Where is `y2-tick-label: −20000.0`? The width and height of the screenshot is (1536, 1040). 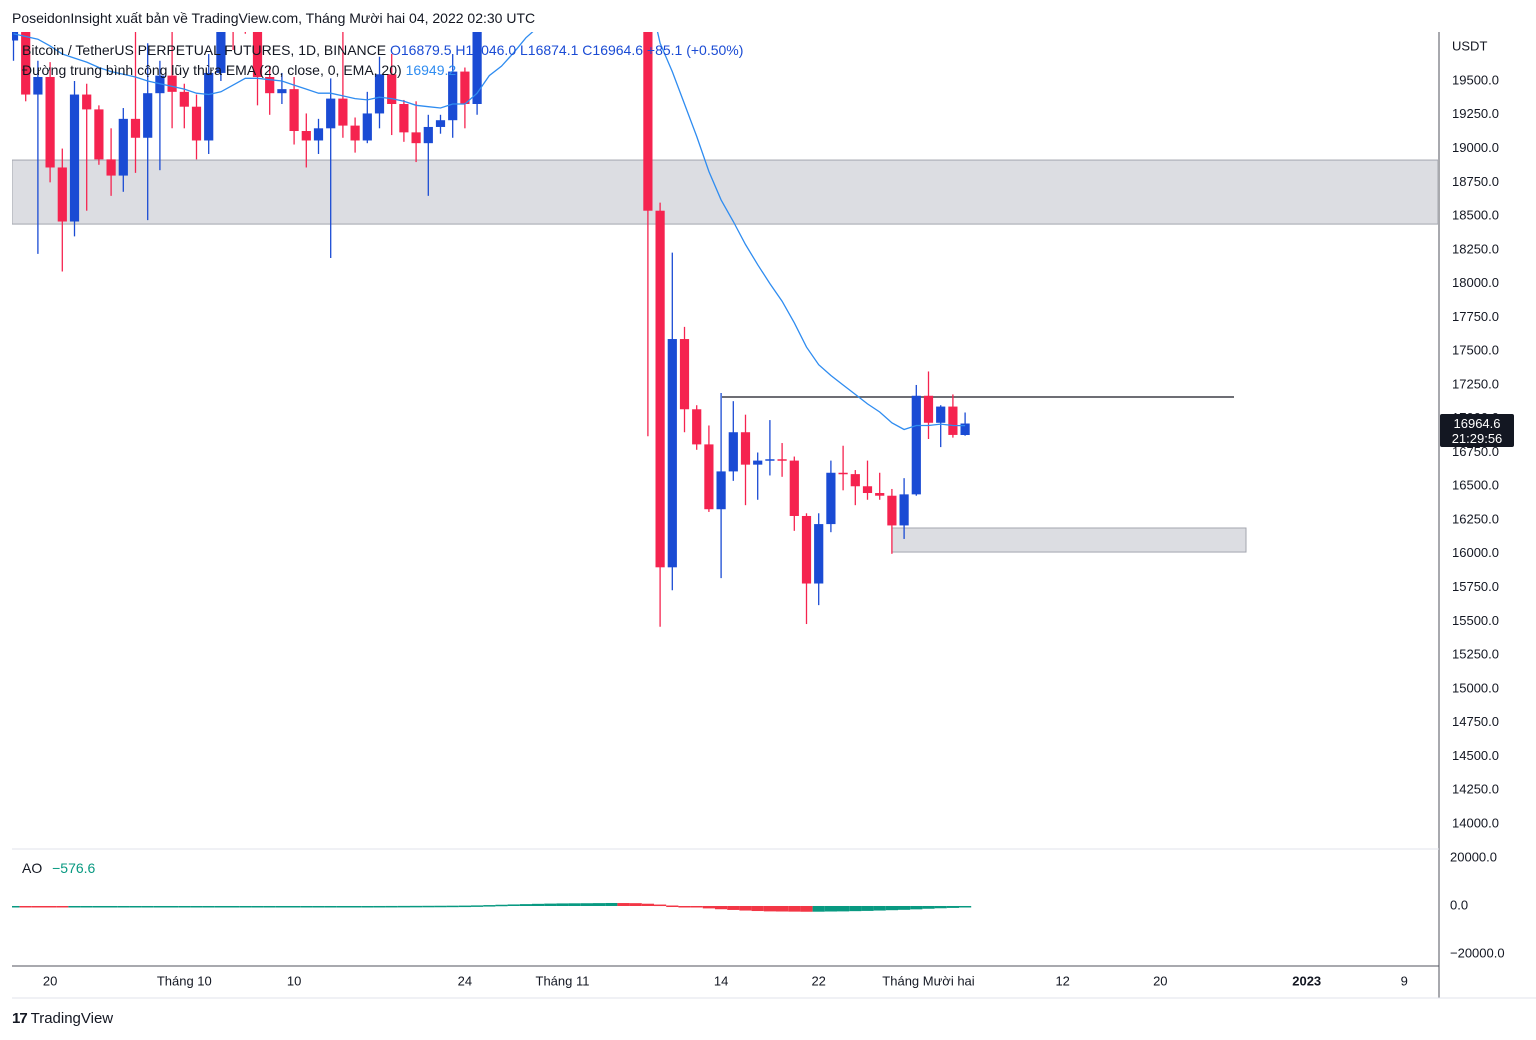
y2-tick-label: −20000.0 is located at coordinates (1477, 952).